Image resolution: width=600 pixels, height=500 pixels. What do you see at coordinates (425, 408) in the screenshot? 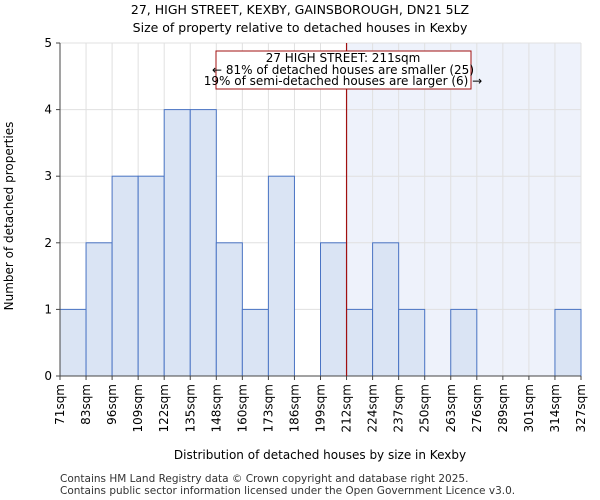
I see `x-tick-label: 250sqm` at bounding box center [425, 408].